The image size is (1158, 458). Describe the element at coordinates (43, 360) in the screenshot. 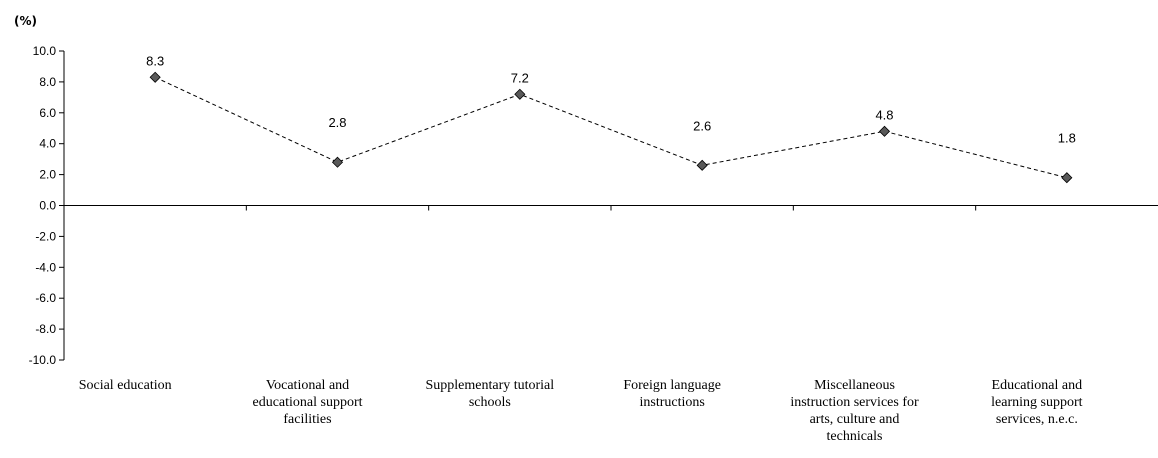

I see `y-tick-label: -10.0` at that location.